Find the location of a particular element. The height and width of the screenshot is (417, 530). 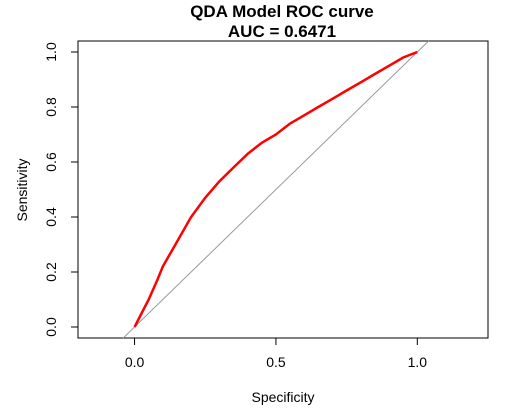

x-tick-label: 1.0 is located at coordinates (418, 362).